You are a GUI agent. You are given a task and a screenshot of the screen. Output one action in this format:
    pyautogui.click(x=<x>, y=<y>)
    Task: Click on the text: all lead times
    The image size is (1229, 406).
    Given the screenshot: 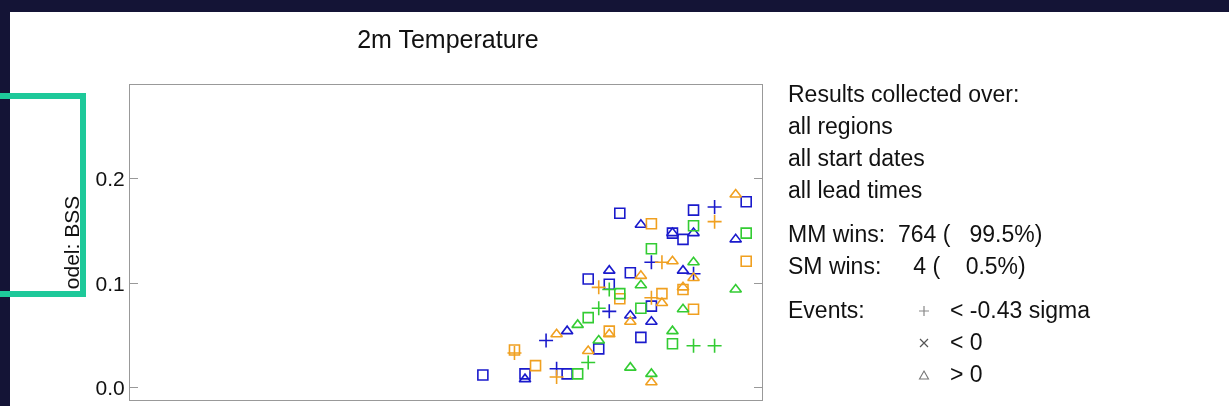 What is the action you would take?
    pyautogui.click(x=856, y=190)
    